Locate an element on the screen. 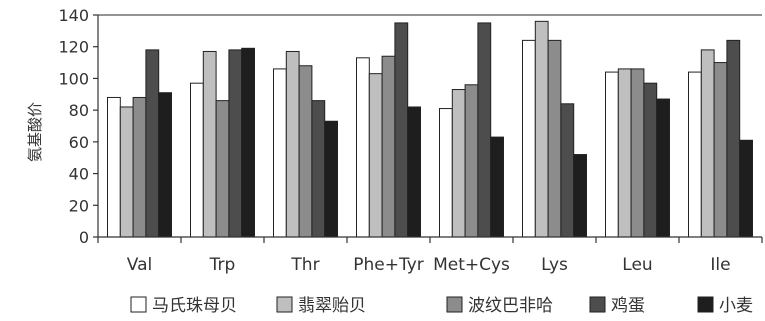  y-tick-label: 40 is located at coordinates (79, 174).